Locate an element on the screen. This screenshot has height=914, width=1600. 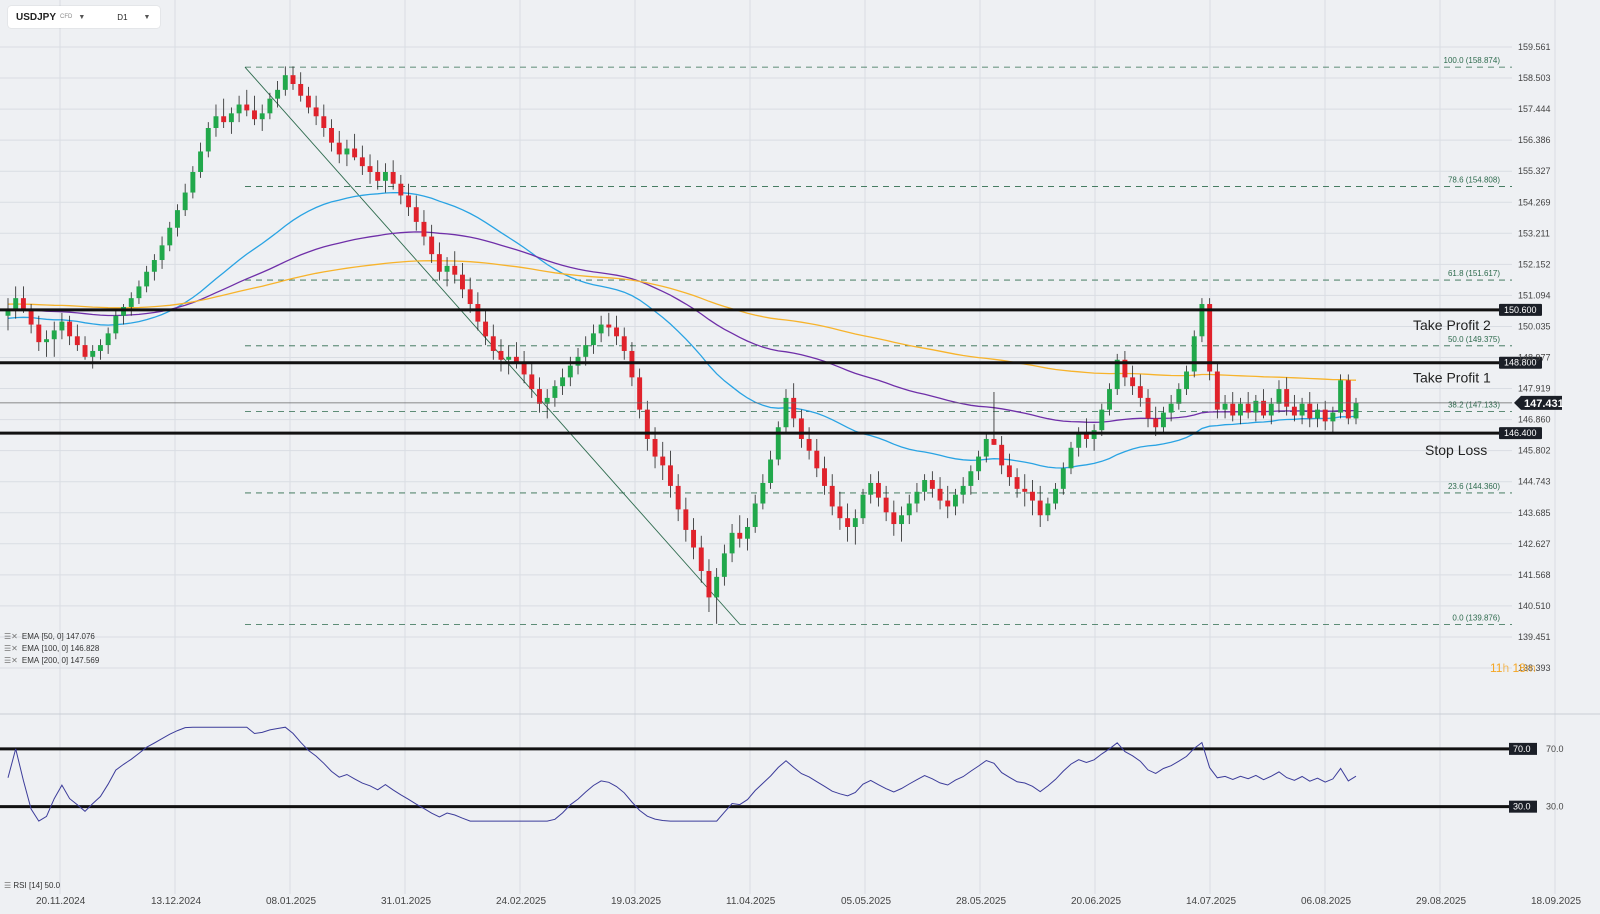
price-tick-label: 159.561 is located at coordinates (1534, 47).